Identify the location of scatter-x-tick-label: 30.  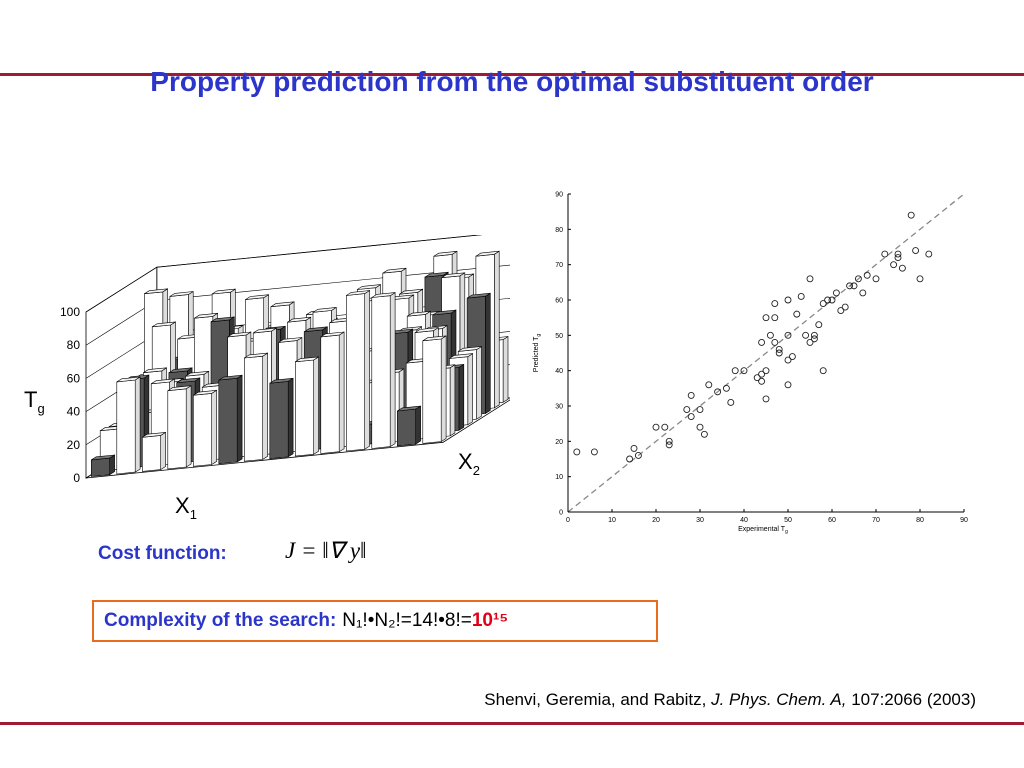
(700, 520).